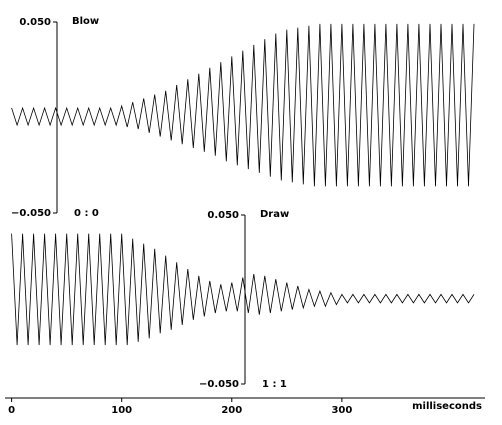 The width and height of the screenshot is (502, 425). What do you see at coordinates (447, 406) in the screenshot?
I see `x-axis-label: milliseconds` at bounding box center [447, 406].